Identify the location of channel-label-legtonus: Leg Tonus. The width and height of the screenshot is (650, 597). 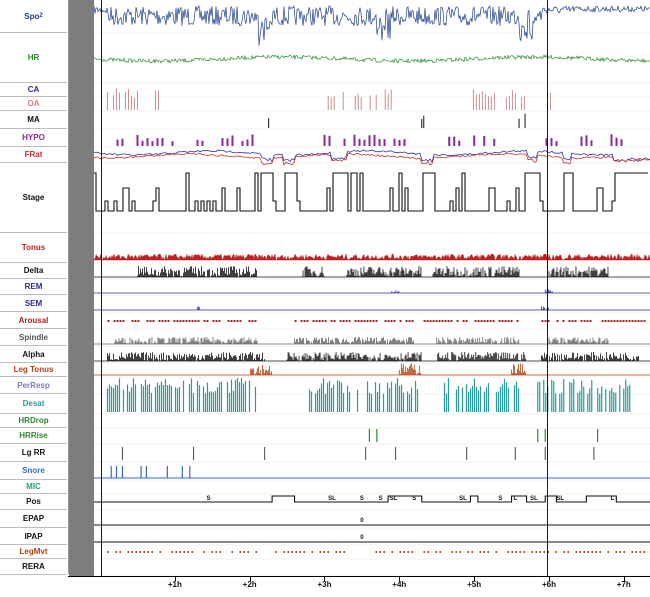
(33, 370).